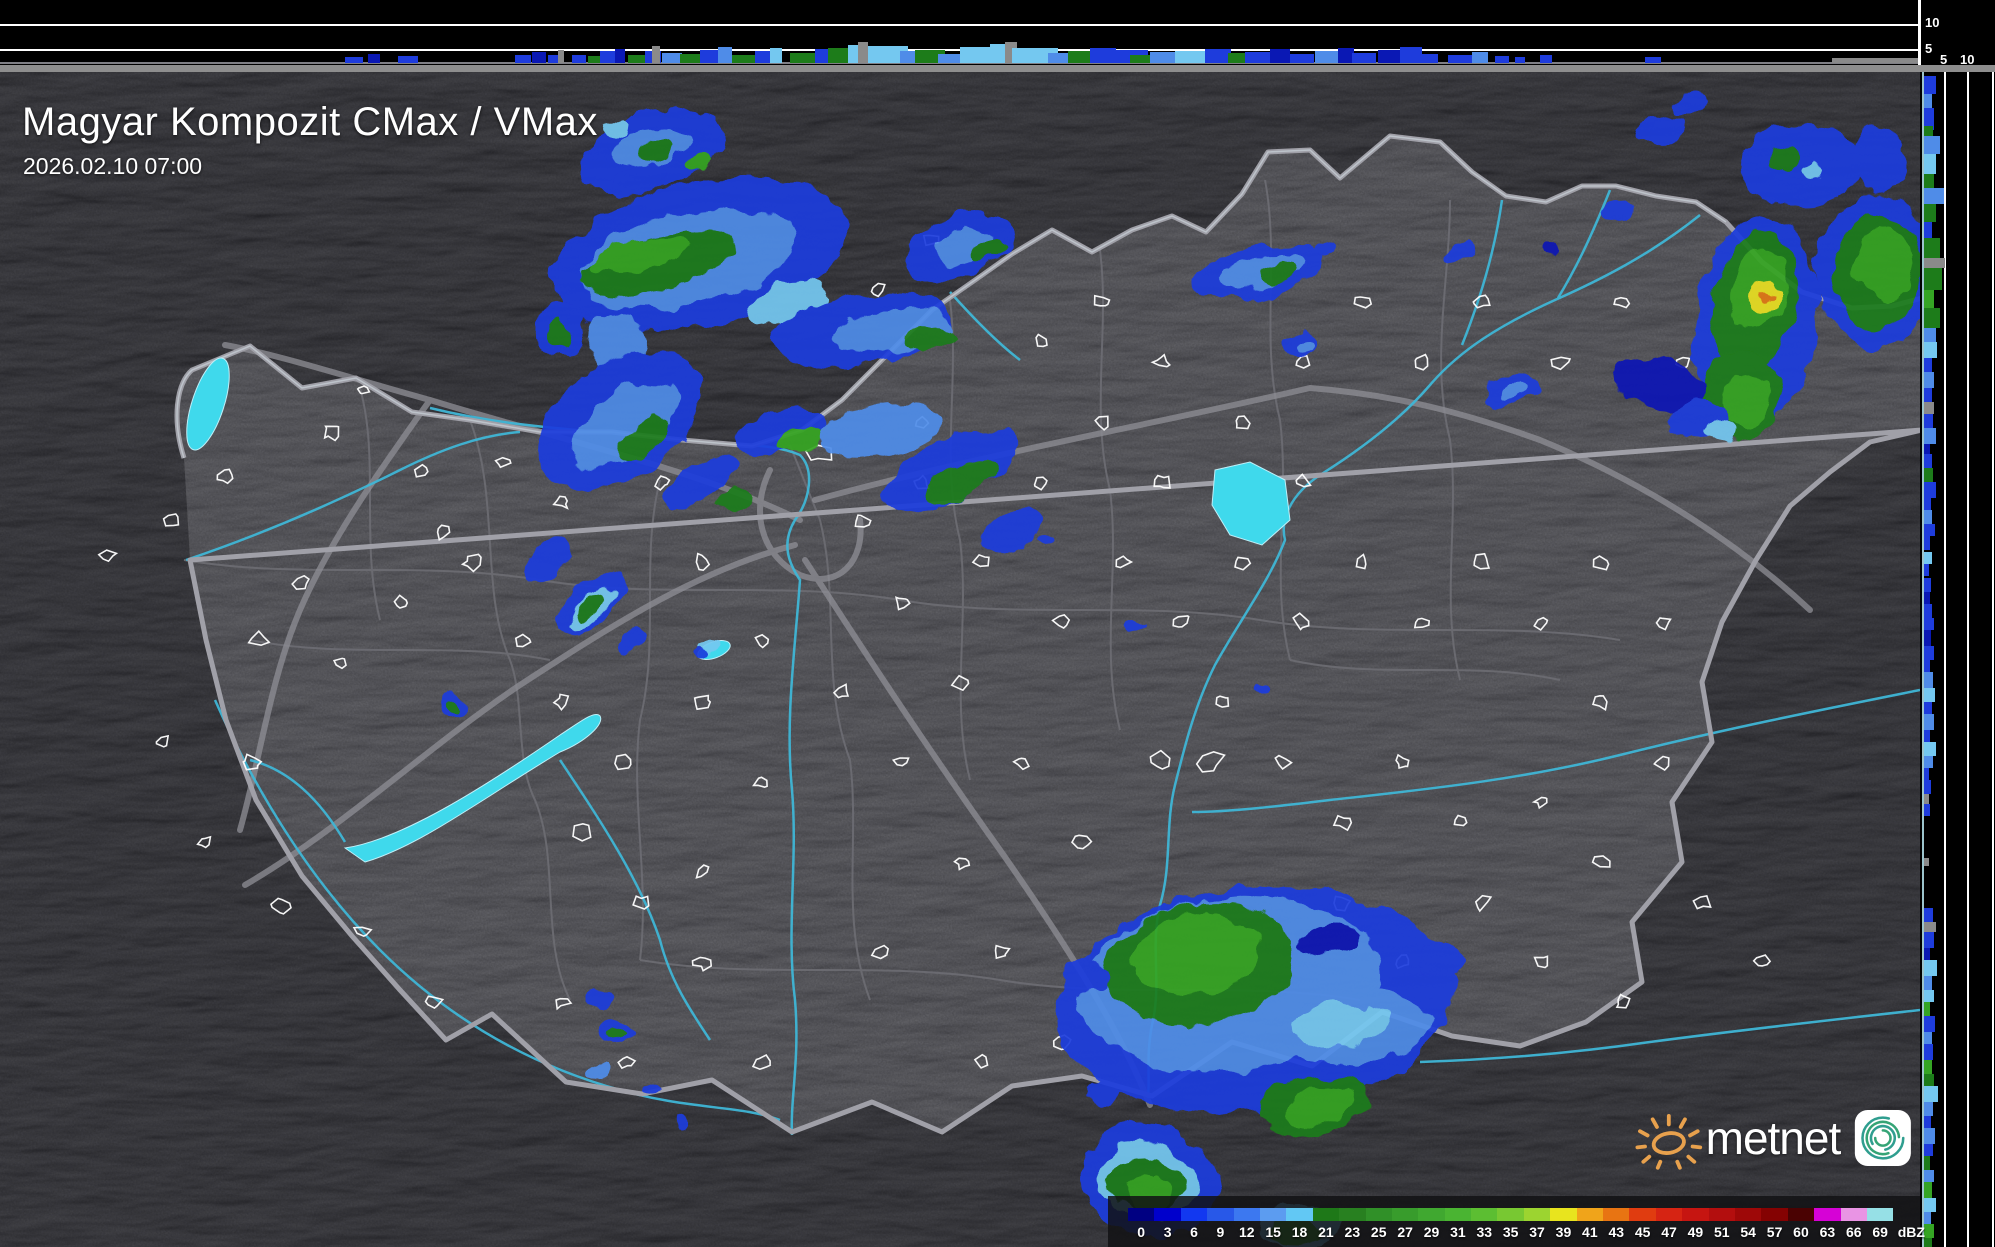 The height and width of the screenshot is (1247, 1995). What do you see at coordinates (1919, 32) in the screenshot?
I see `profile-divider-line` at bounding box center [1919, 32].